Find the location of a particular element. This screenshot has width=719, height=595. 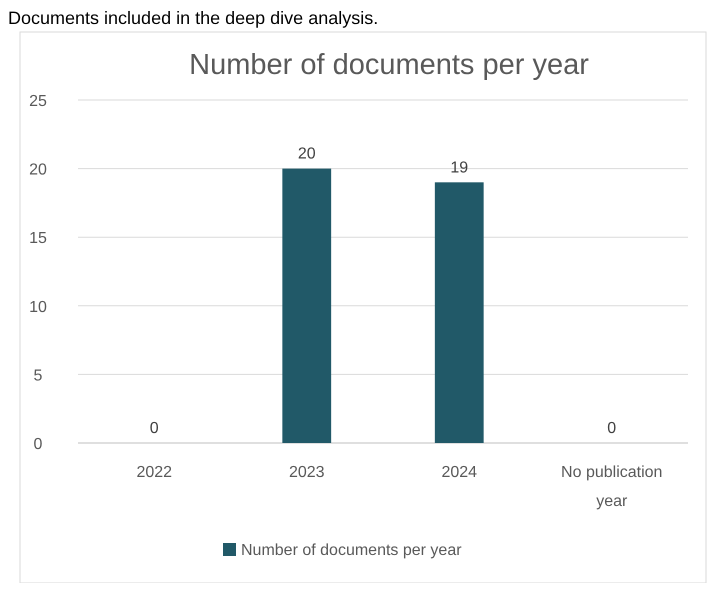

text: Documents included in the deep dive analysis. is located at coordinates (193, 18).